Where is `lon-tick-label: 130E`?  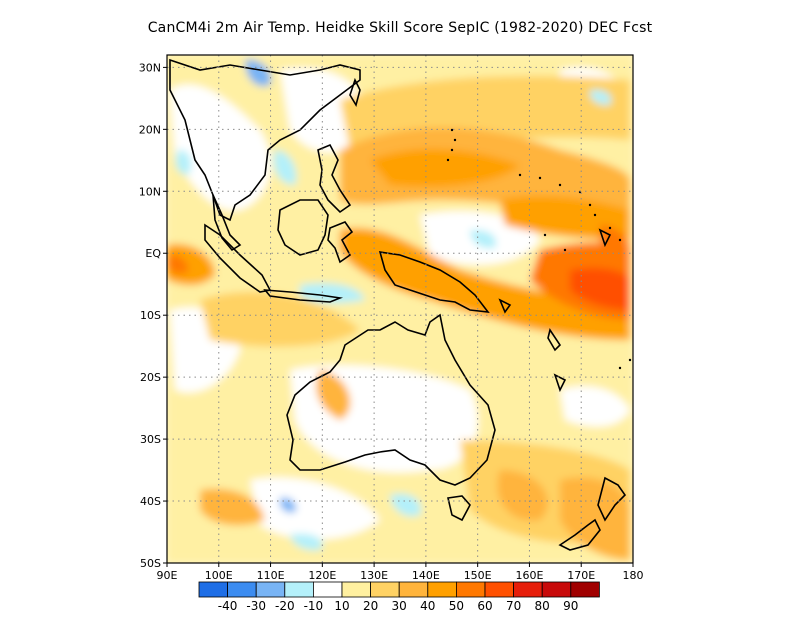 lon-tick-label: 130E is located at coordinates (374, 575).